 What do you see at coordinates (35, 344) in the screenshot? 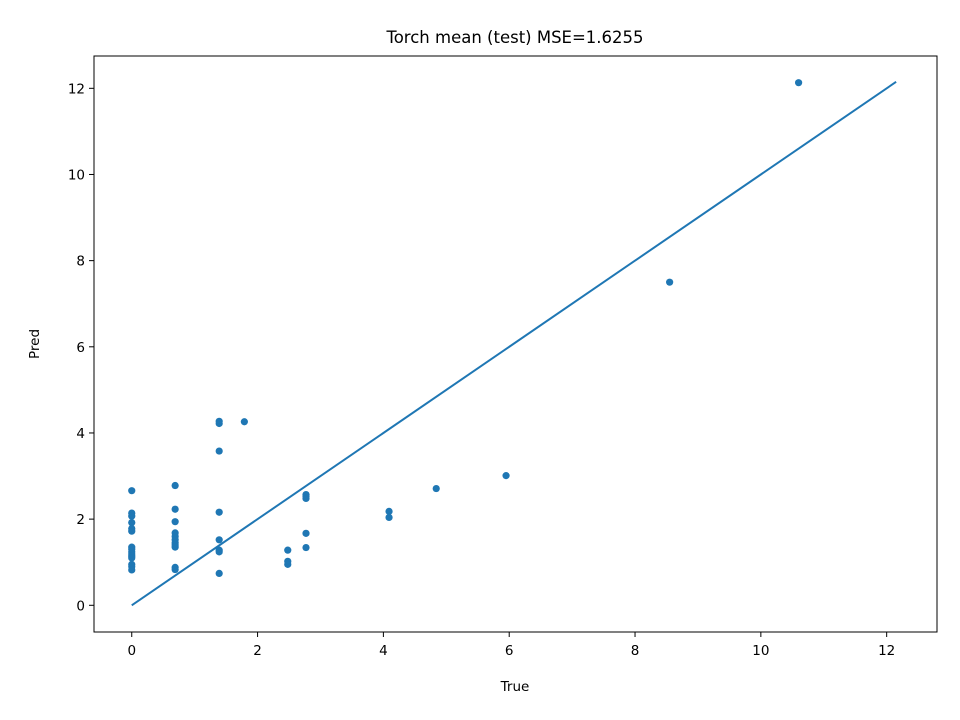
I see `y-axis-label: Pred` at bounding box center [35, 344].